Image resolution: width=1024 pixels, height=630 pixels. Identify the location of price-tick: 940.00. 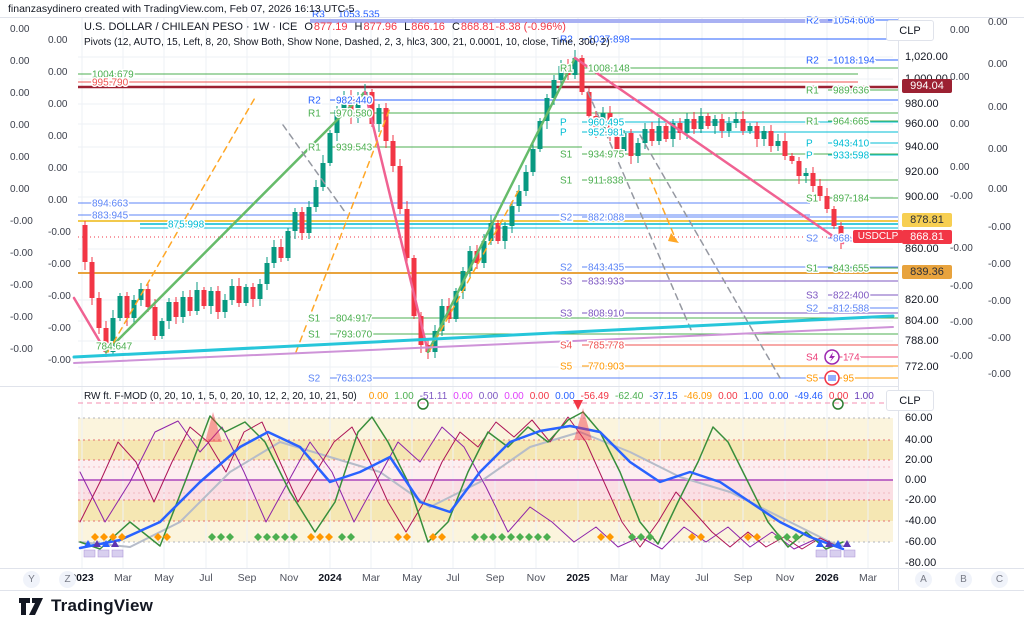
(922, 147).